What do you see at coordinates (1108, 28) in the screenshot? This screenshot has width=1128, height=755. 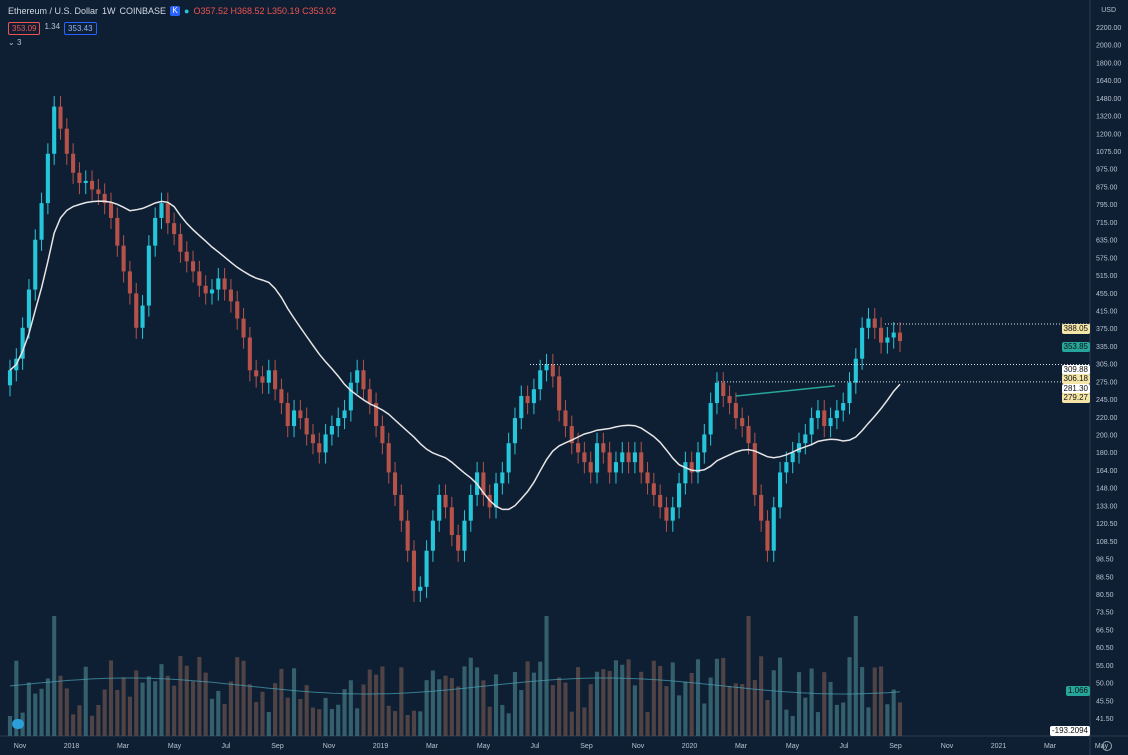 I see `y-tick-label: 2200.00` at bounding box center [1108, 28].